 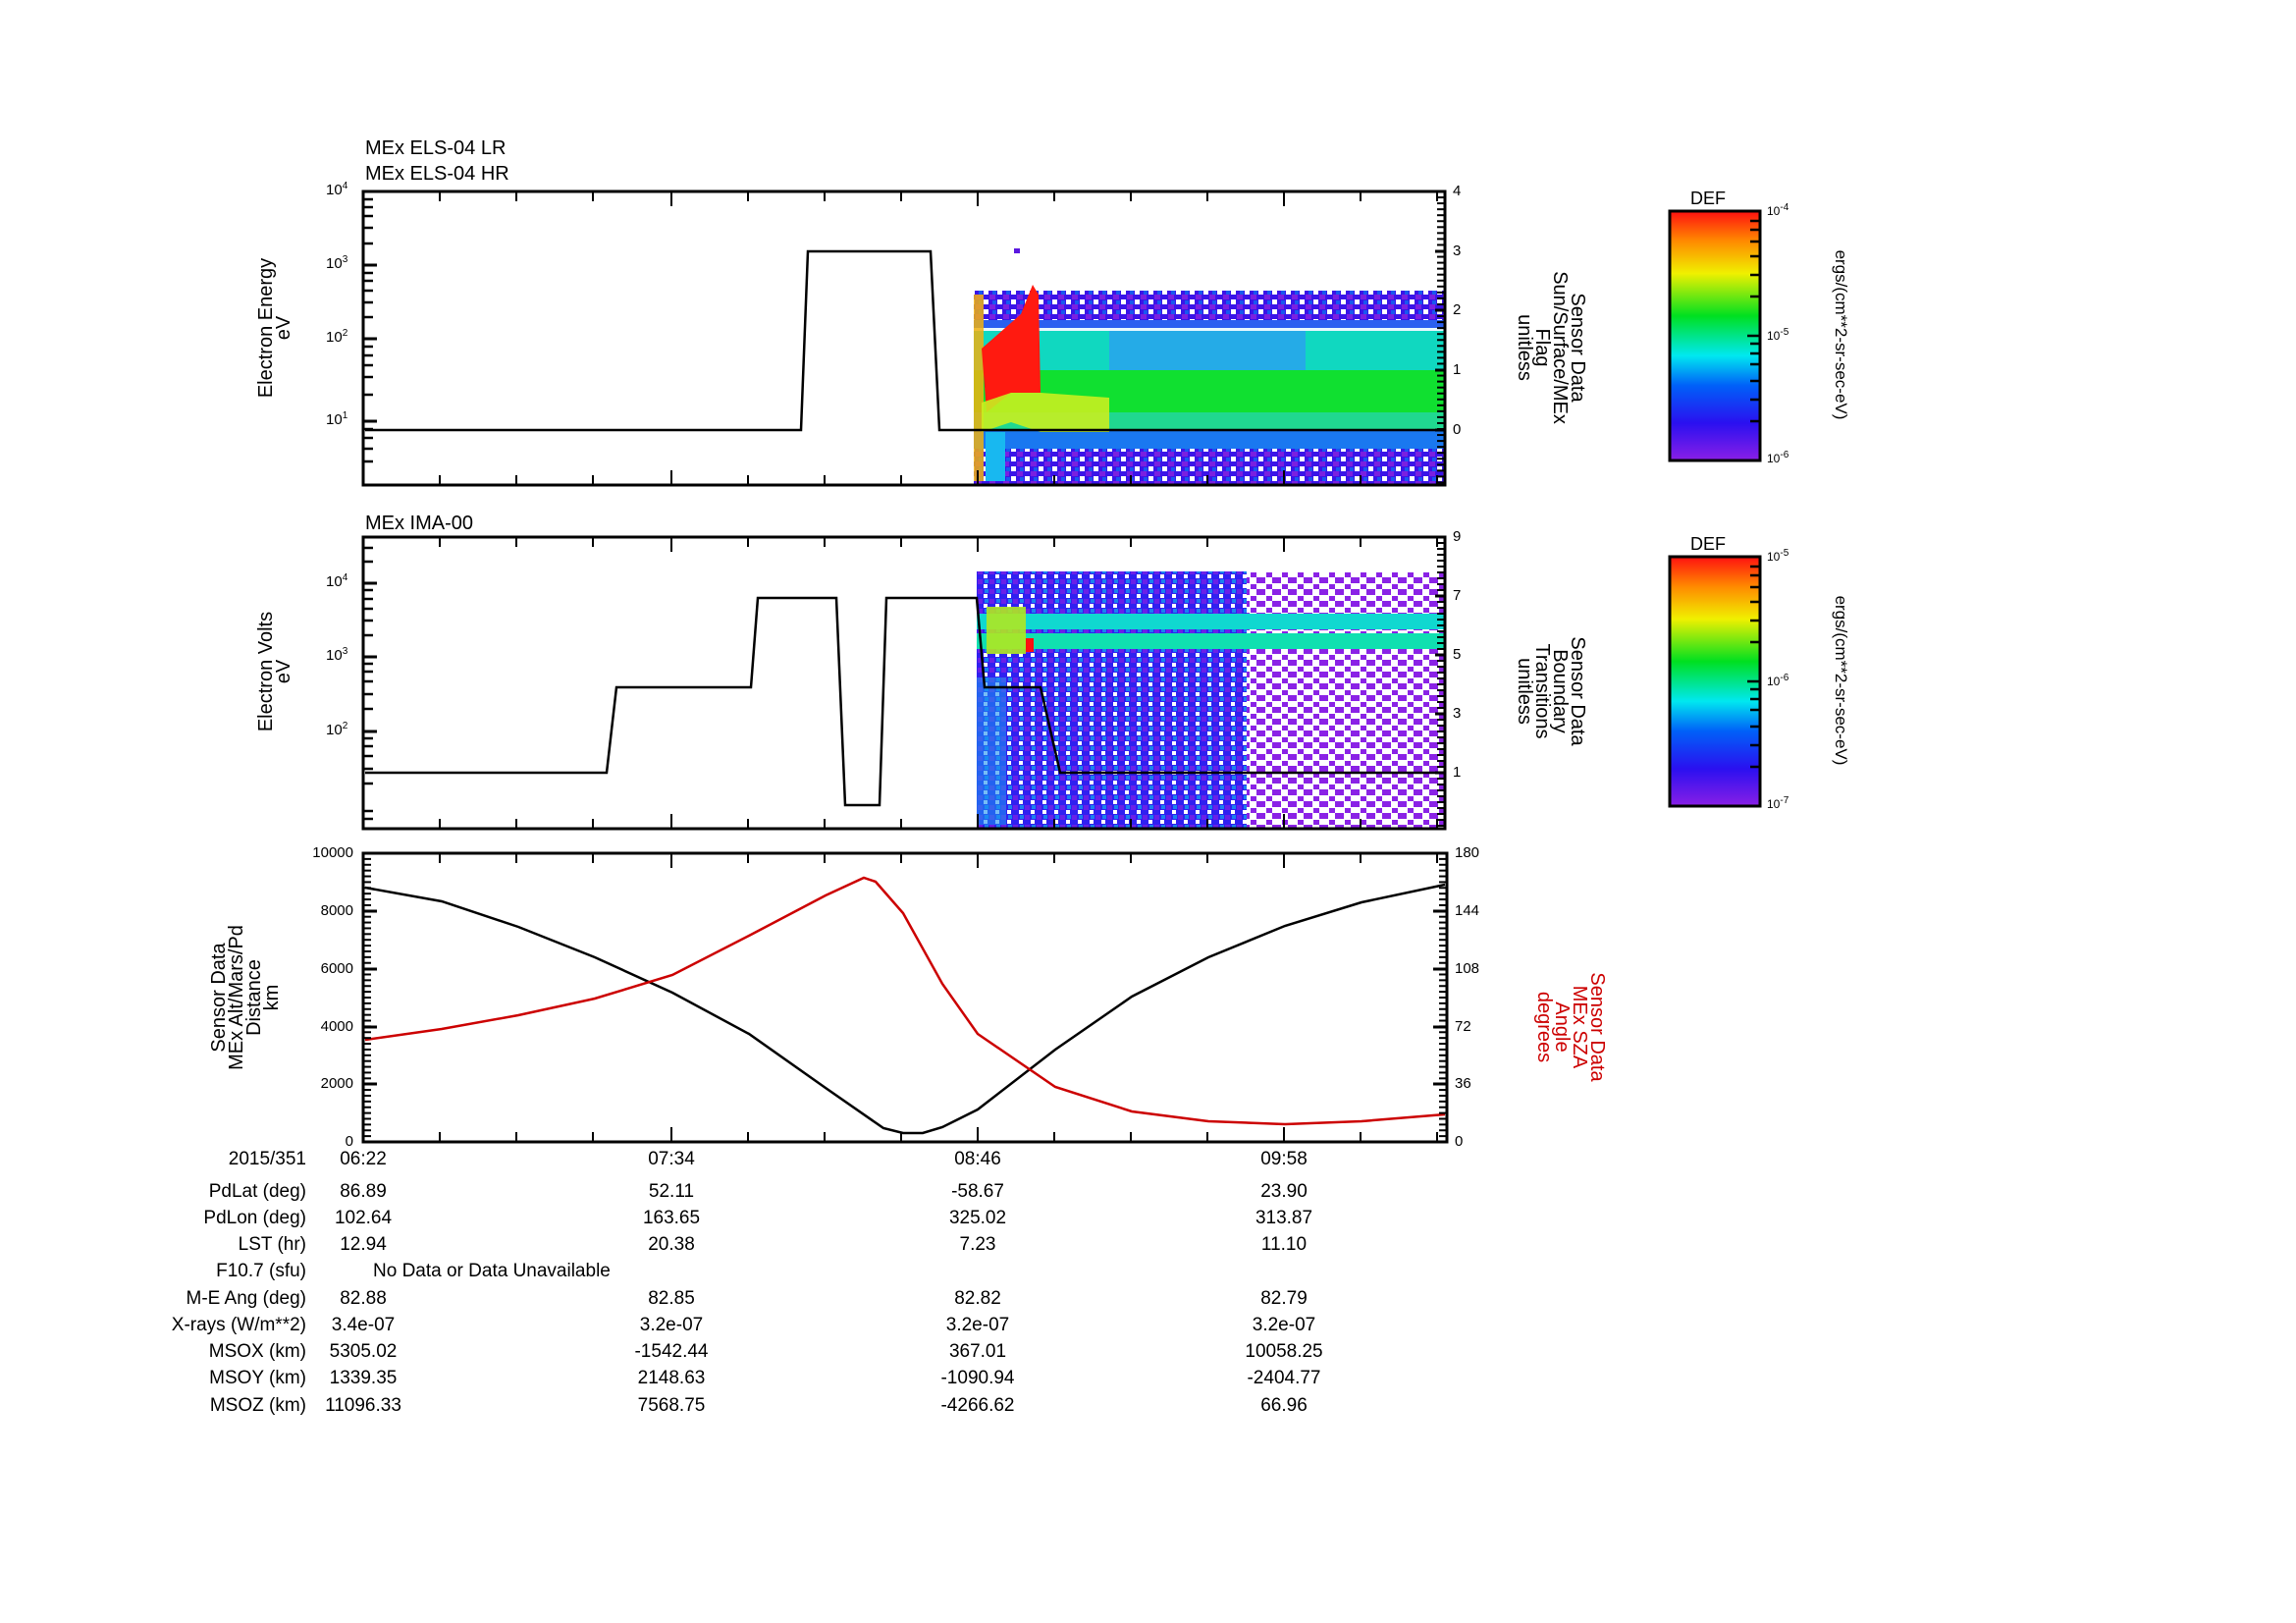 I want to click on ima-rtick: 5, so click(x=1457, y=654).